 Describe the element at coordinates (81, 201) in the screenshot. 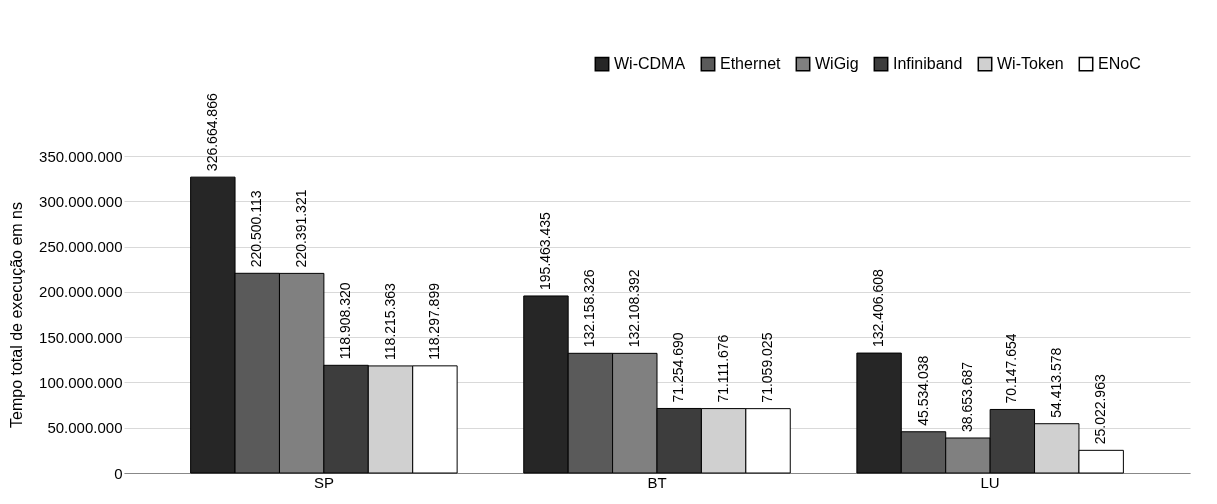

I see `y-tick-label: 300.000.000` at that location.